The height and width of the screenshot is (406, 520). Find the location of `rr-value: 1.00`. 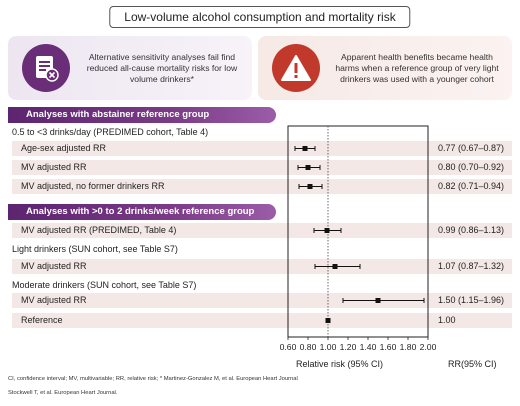

rr-value: 1.00 is located at coordinates (447, 320).